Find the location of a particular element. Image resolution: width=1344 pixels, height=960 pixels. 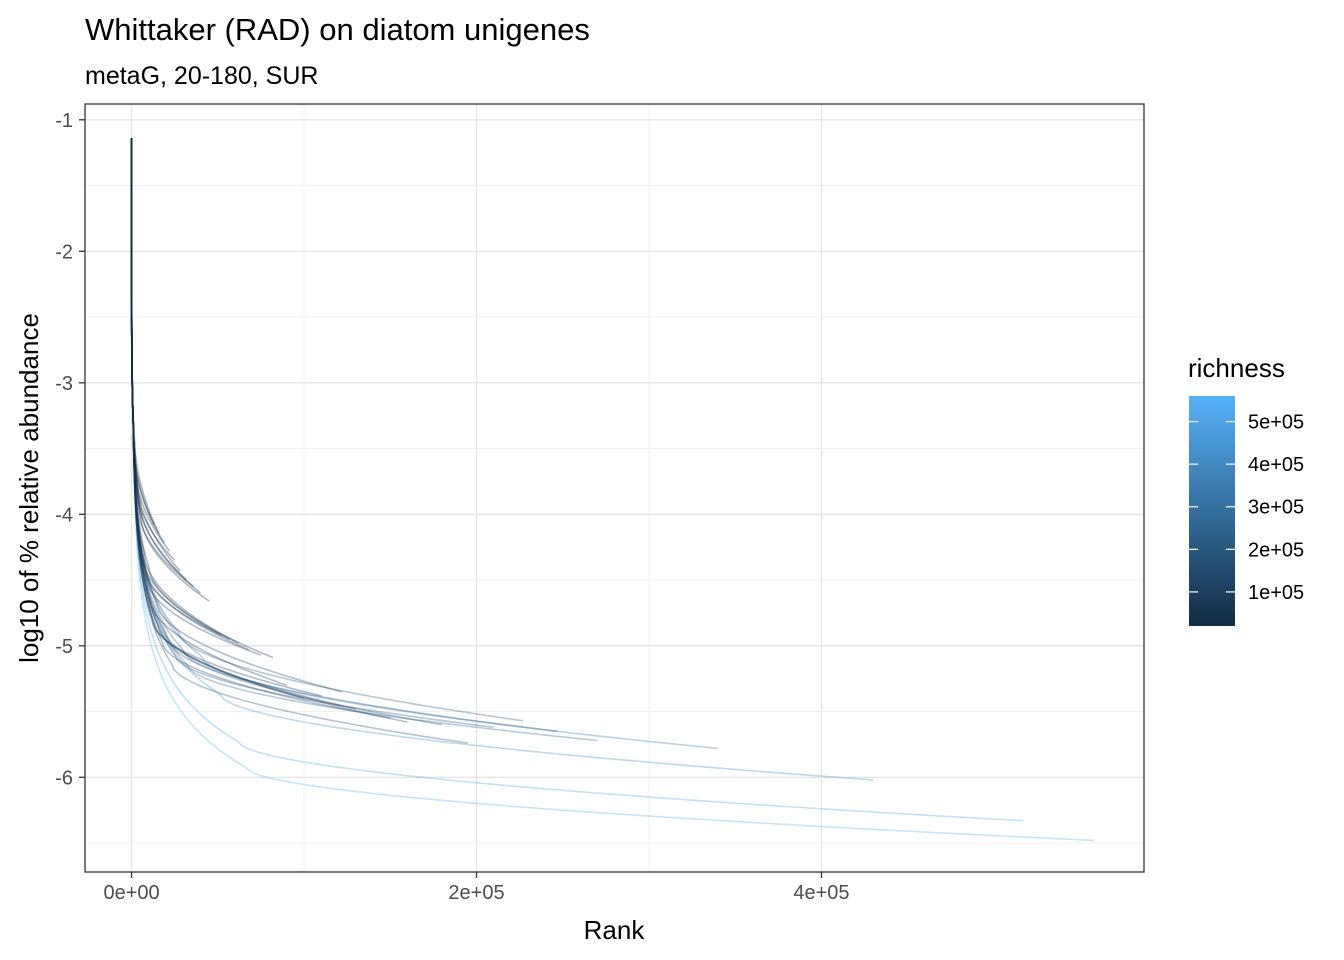

legend-tick-label: 3e+05 is located at coordinates (1276, 508).